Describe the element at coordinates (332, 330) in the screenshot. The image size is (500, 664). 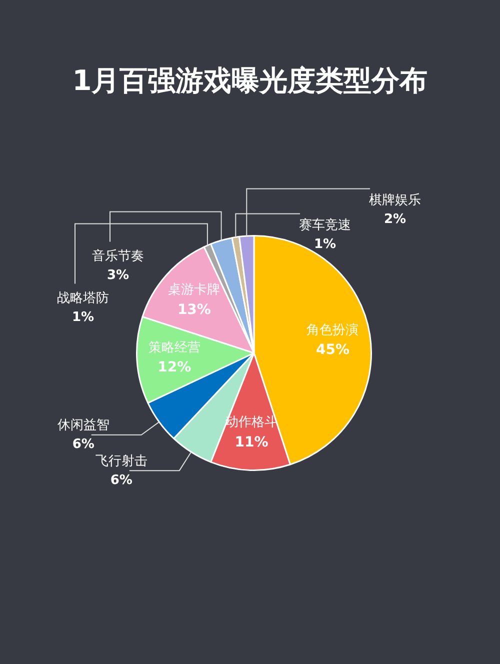
I see `slice-label: 角色扮演` at that location.